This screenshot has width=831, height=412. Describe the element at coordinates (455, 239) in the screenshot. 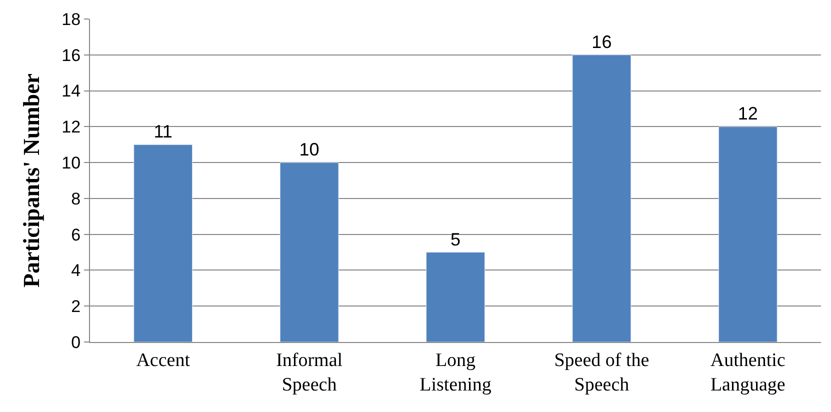

I see `data-label: 5` at that location.